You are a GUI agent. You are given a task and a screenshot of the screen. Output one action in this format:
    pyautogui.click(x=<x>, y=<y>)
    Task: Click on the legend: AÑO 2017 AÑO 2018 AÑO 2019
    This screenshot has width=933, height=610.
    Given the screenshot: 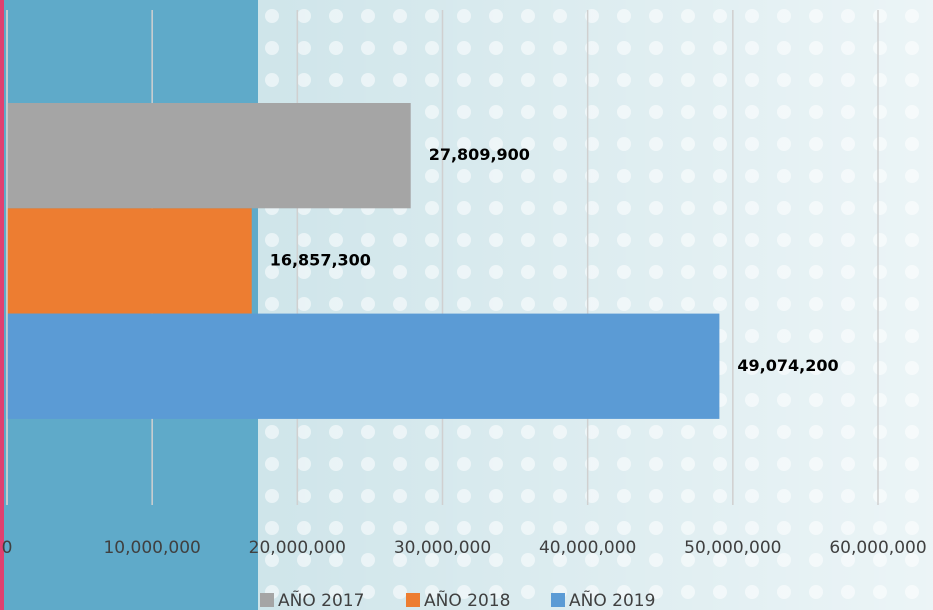 What is the action you would take?
    pyautogui.click(x=457, y=599)
    